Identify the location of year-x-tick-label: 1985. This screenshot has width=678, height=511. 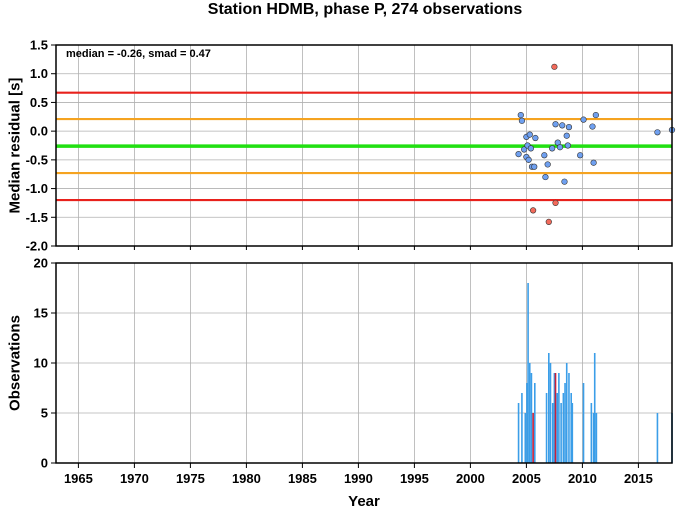
(302, 478).